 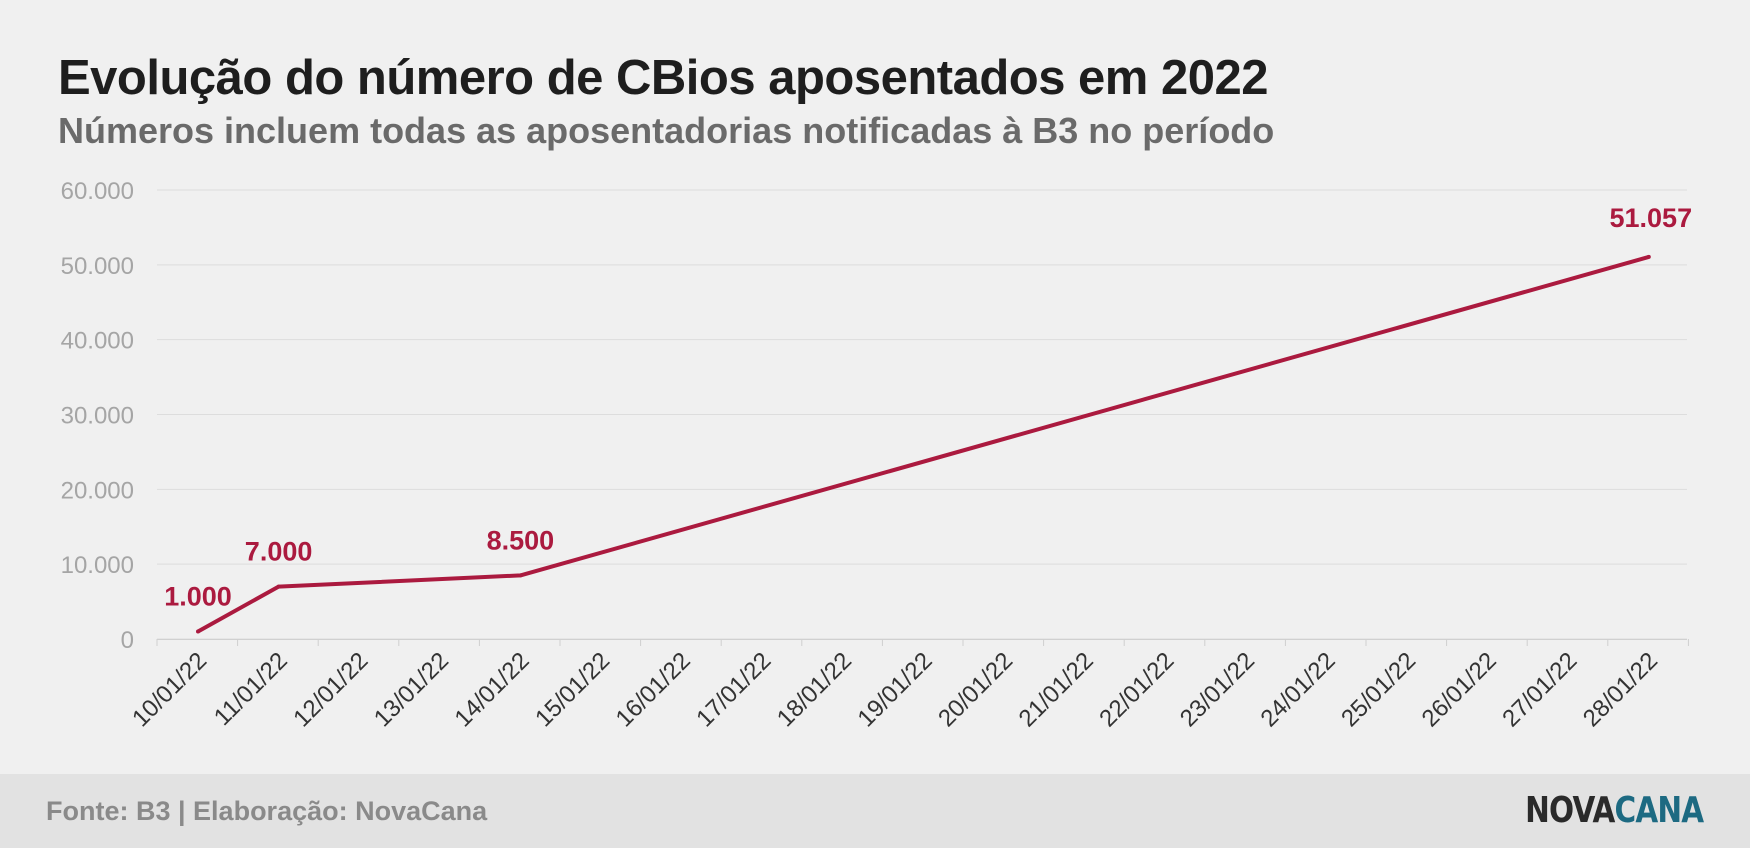 What do you see at coordinates (1569, 810) in the screenshot?
I see `logo-part-nova: NOVA` at bounding box center [1569, 810].